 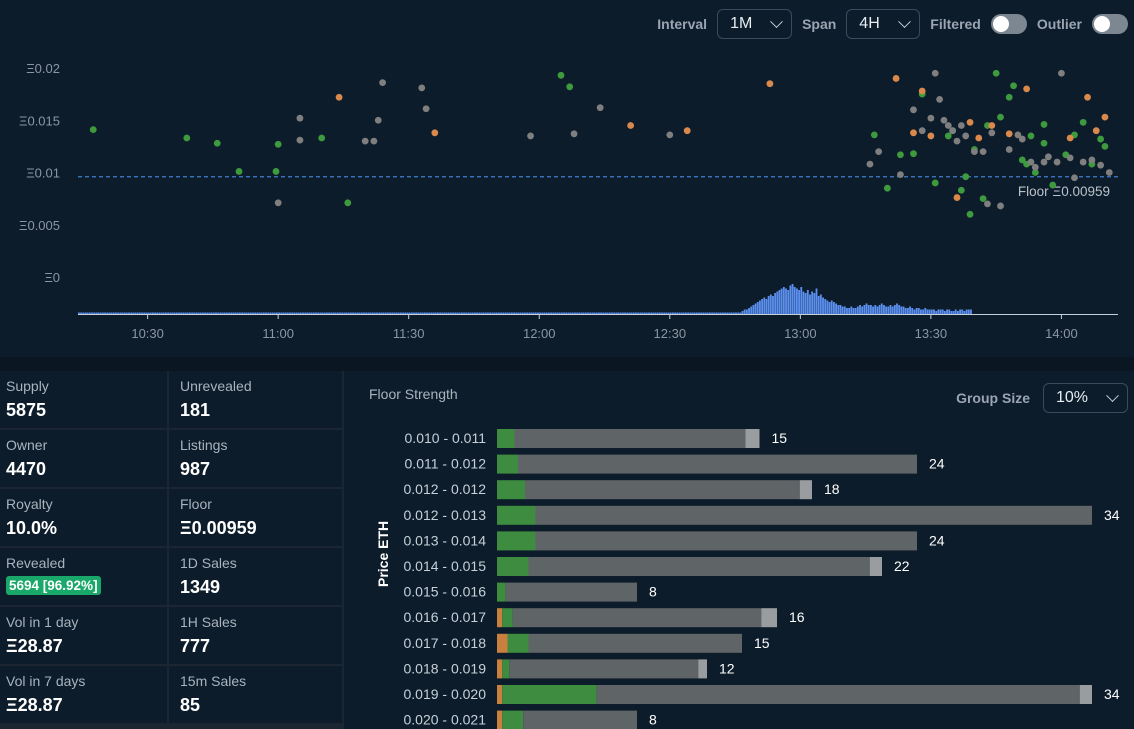 I want to click on bar-total-label: 34, so click(x=1112, y=694).